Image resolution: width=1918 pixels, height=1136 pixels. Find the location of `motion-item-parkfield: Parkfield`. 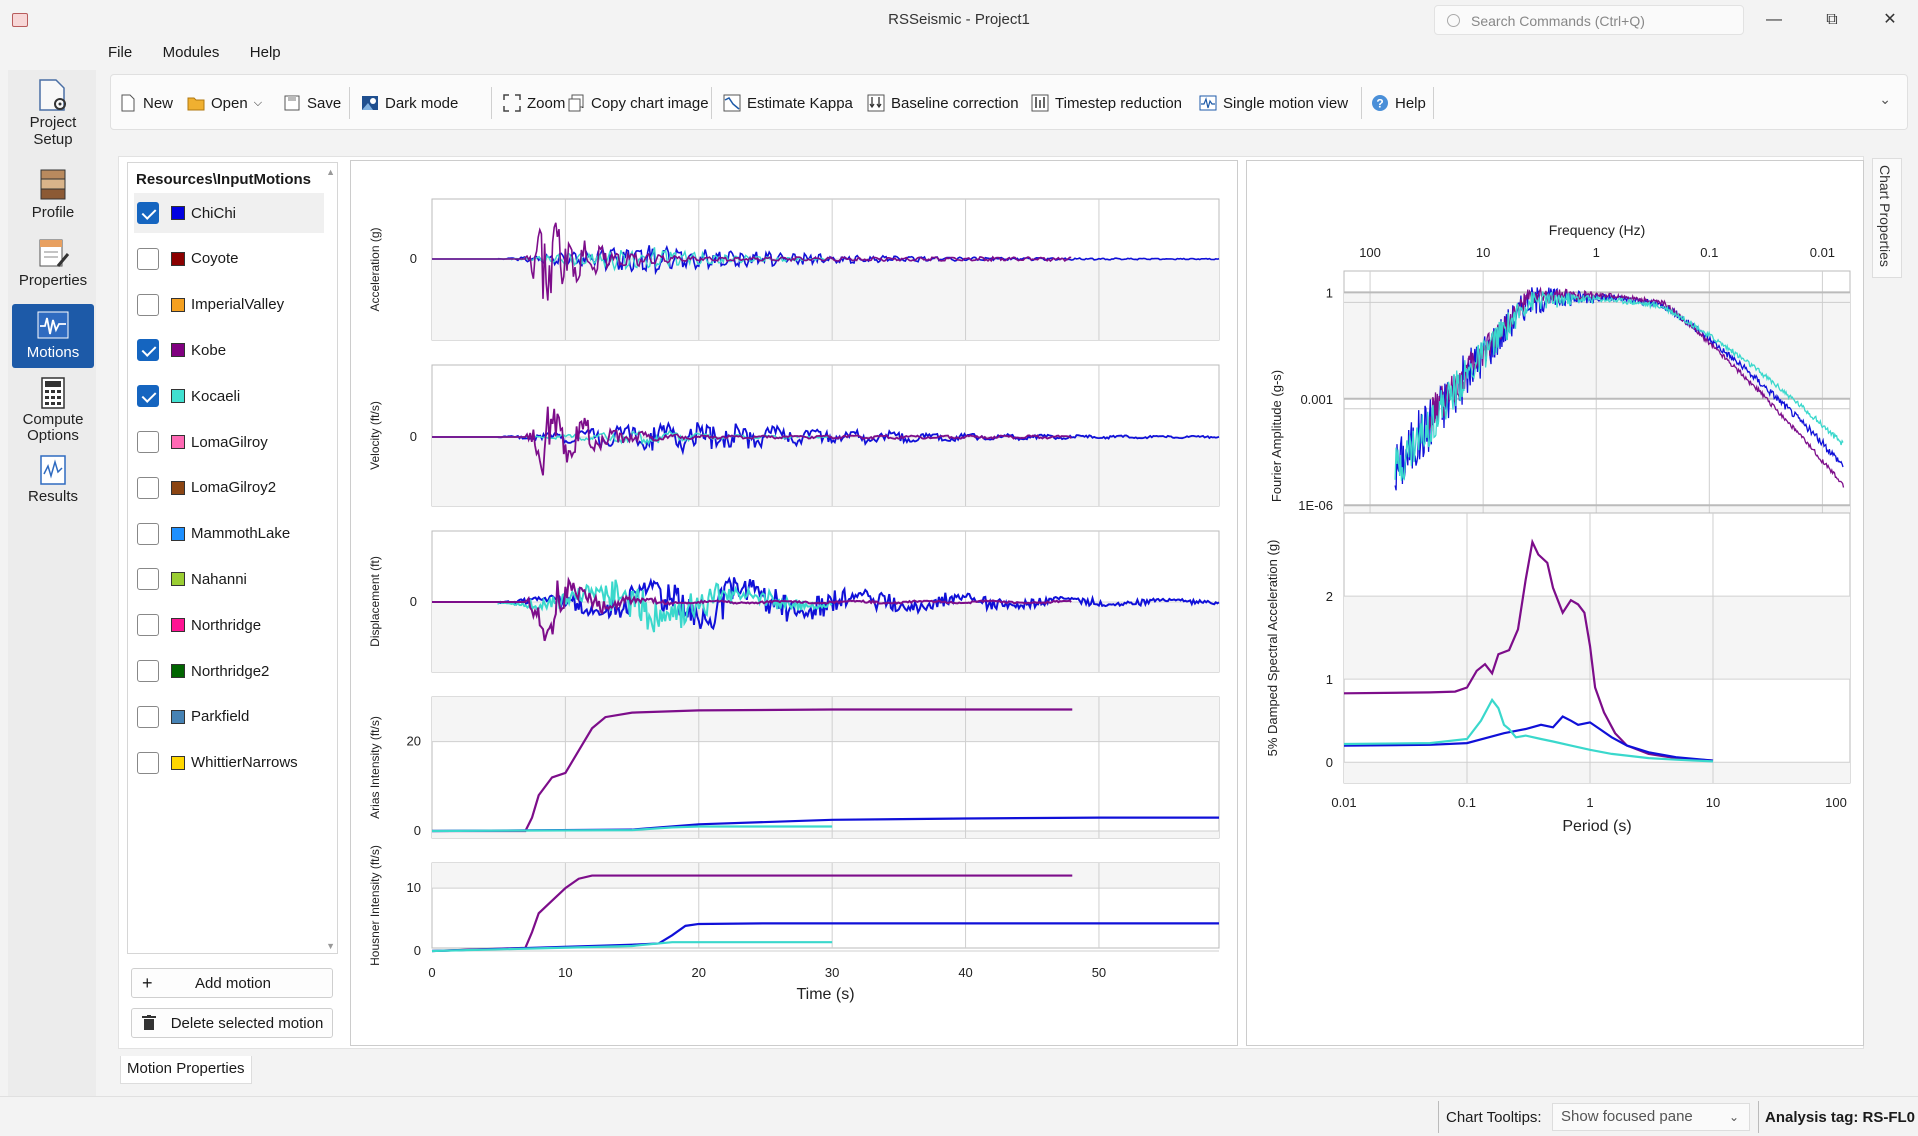

motion-item-parkfield: Parkfield is located at coordinates (229, 717).